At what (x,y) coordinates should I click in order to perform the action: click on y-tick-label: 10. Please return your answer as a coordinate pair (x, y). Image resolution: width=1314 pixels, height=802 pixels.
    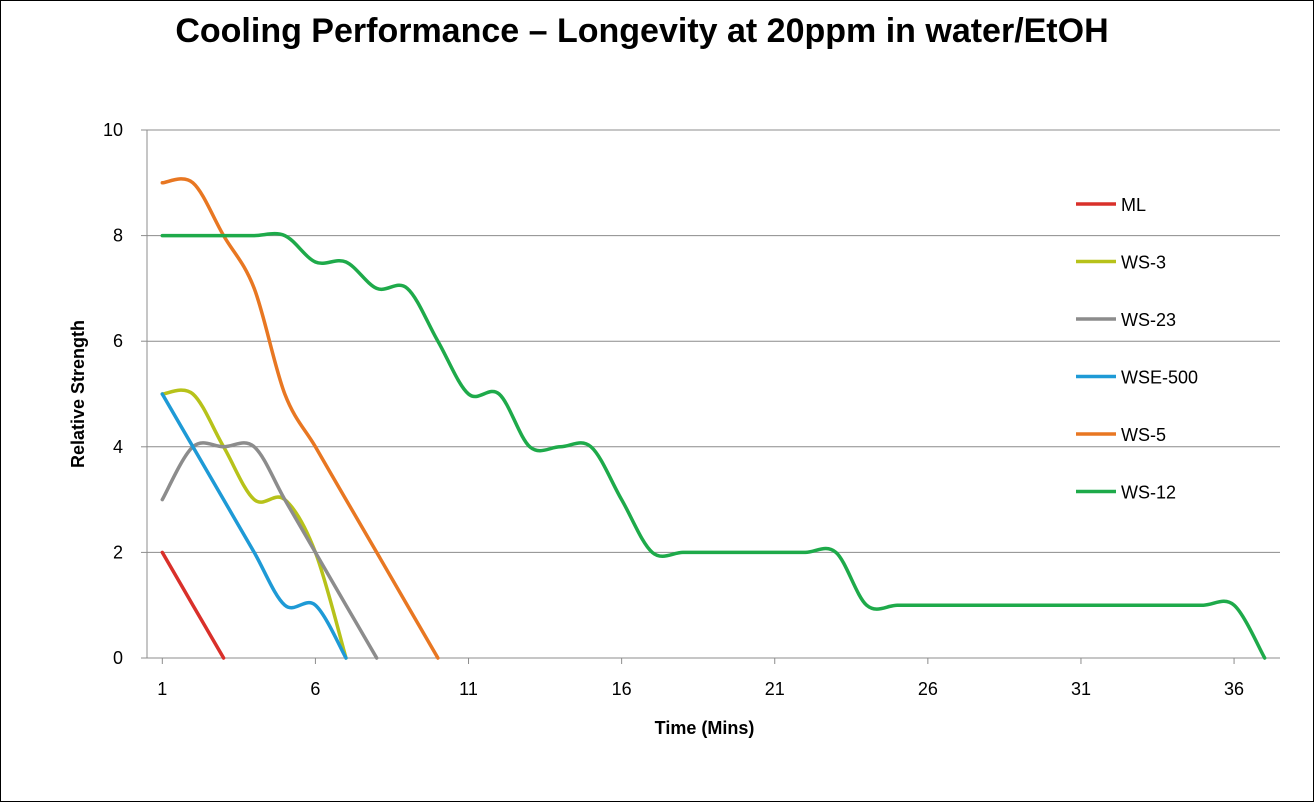
    Looking at the image, I should click on (113, 130).